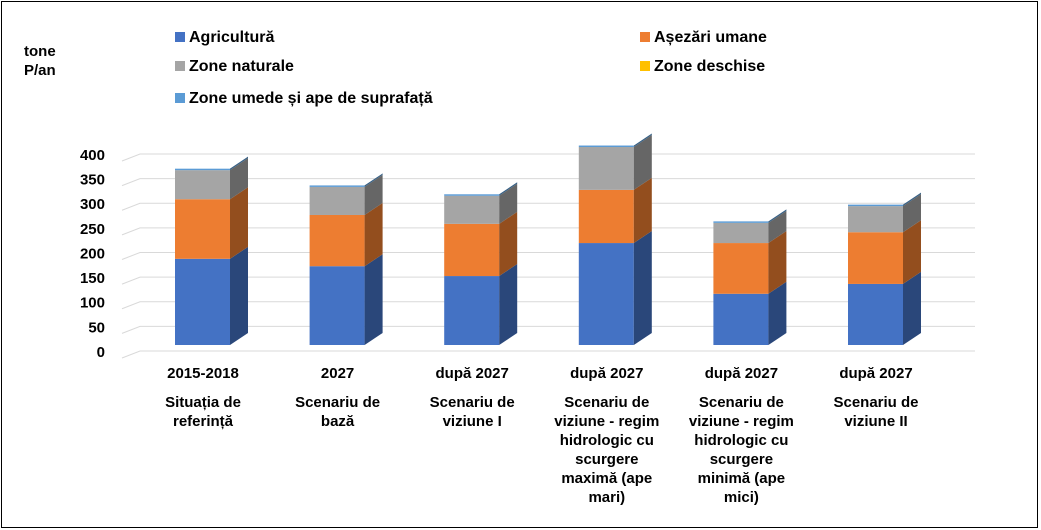 This screenshot has width=1041, height=530. What do you see at coordinates (710, 37) in the screenshot?
I see `legend-label: Așezări umane` at bounding box center [710, 37].